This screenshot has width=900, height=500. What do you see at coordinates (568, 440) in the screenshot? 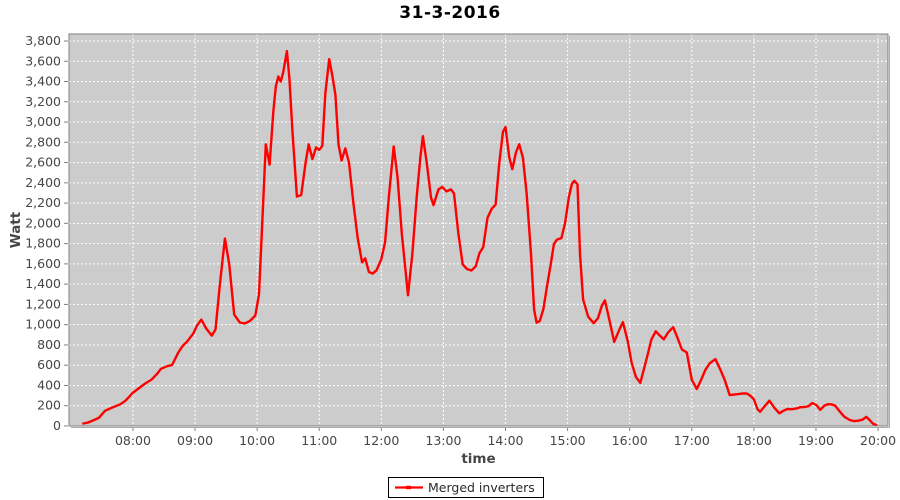
I see `x-tick-label: 15:00` at bounding box center [568, 440].